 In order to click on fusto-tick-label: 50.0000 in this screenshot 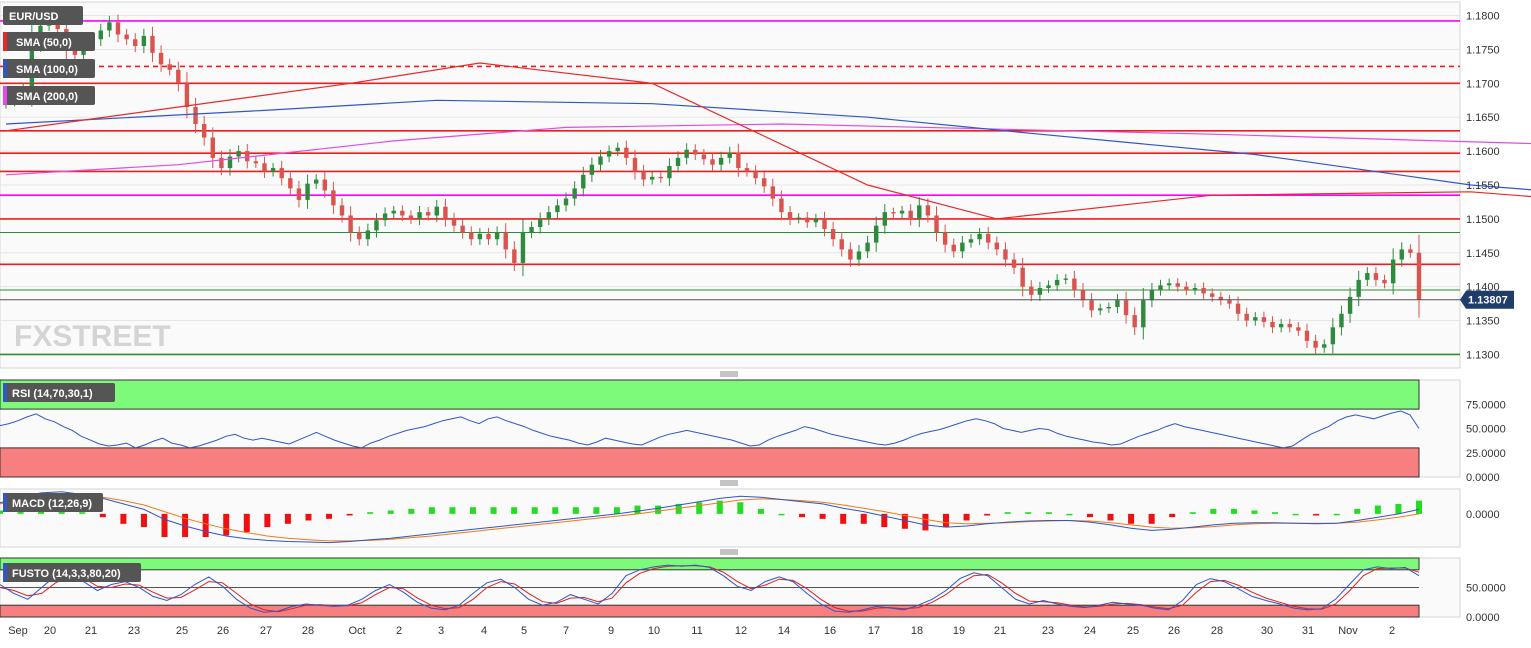, I will do `click(1486, 589)`.